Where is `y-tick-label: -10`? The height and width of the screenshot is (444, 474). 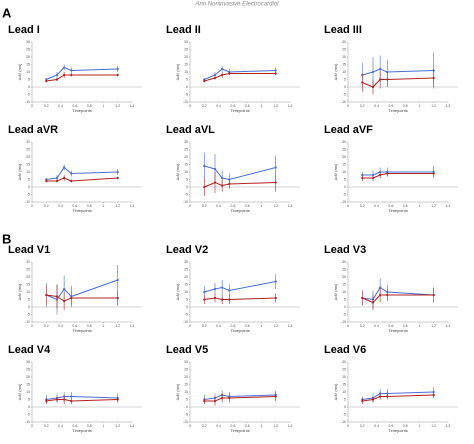 y-tick-label: -10 is located at coordinates (185, 102).